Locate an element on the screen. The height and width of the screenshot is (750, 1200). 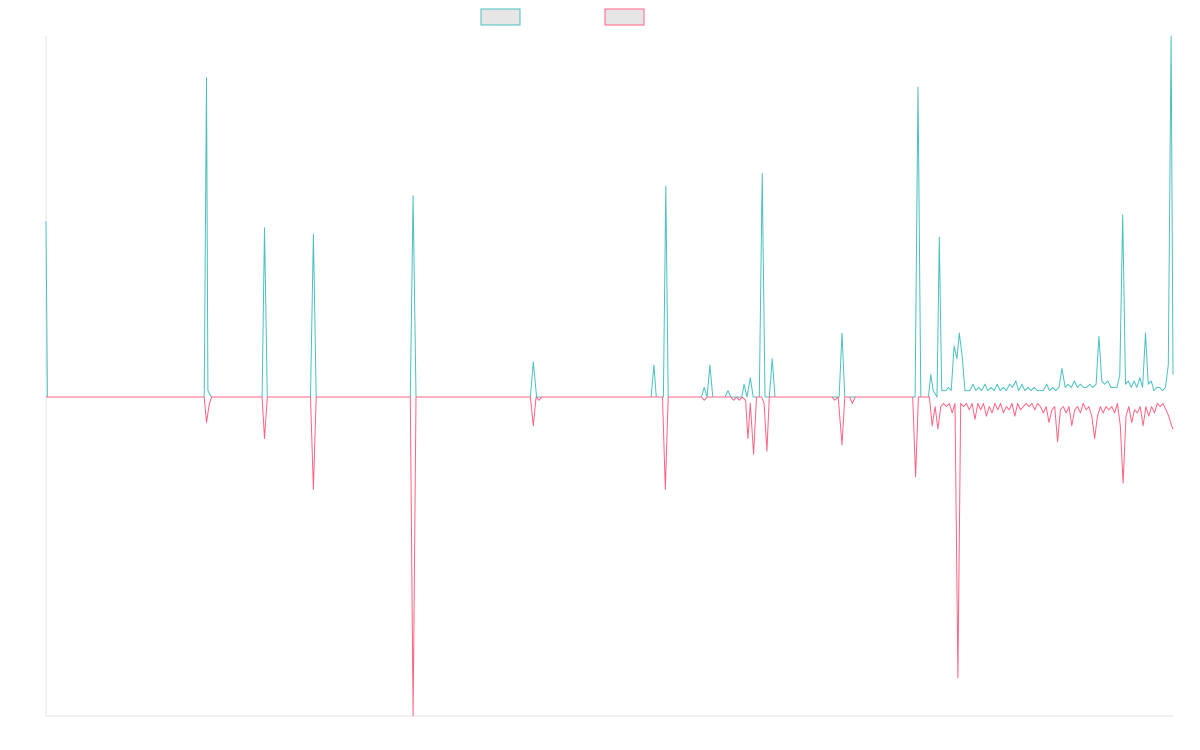
legend is located at coordinates (562, 17).